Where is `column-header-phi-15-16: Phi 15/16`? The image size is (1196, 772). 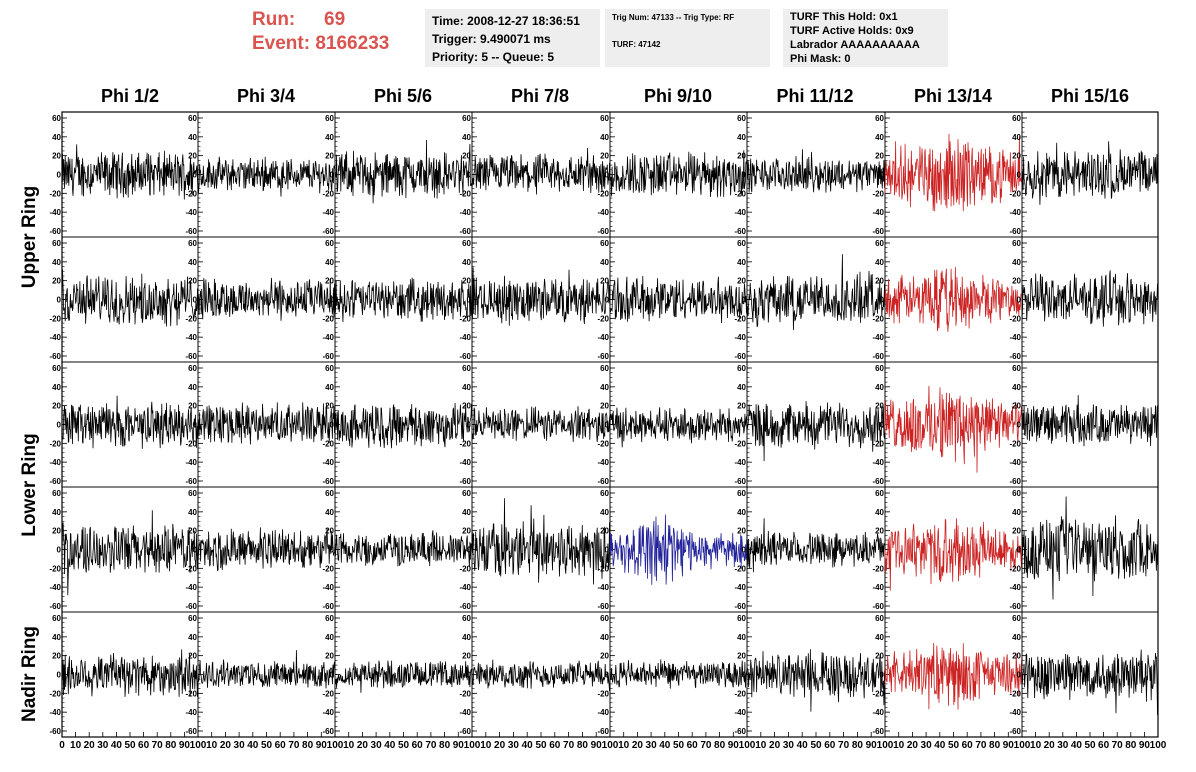
column-header-phi-15-16: Phi 15/16 is located at coordinates (1090, 96).